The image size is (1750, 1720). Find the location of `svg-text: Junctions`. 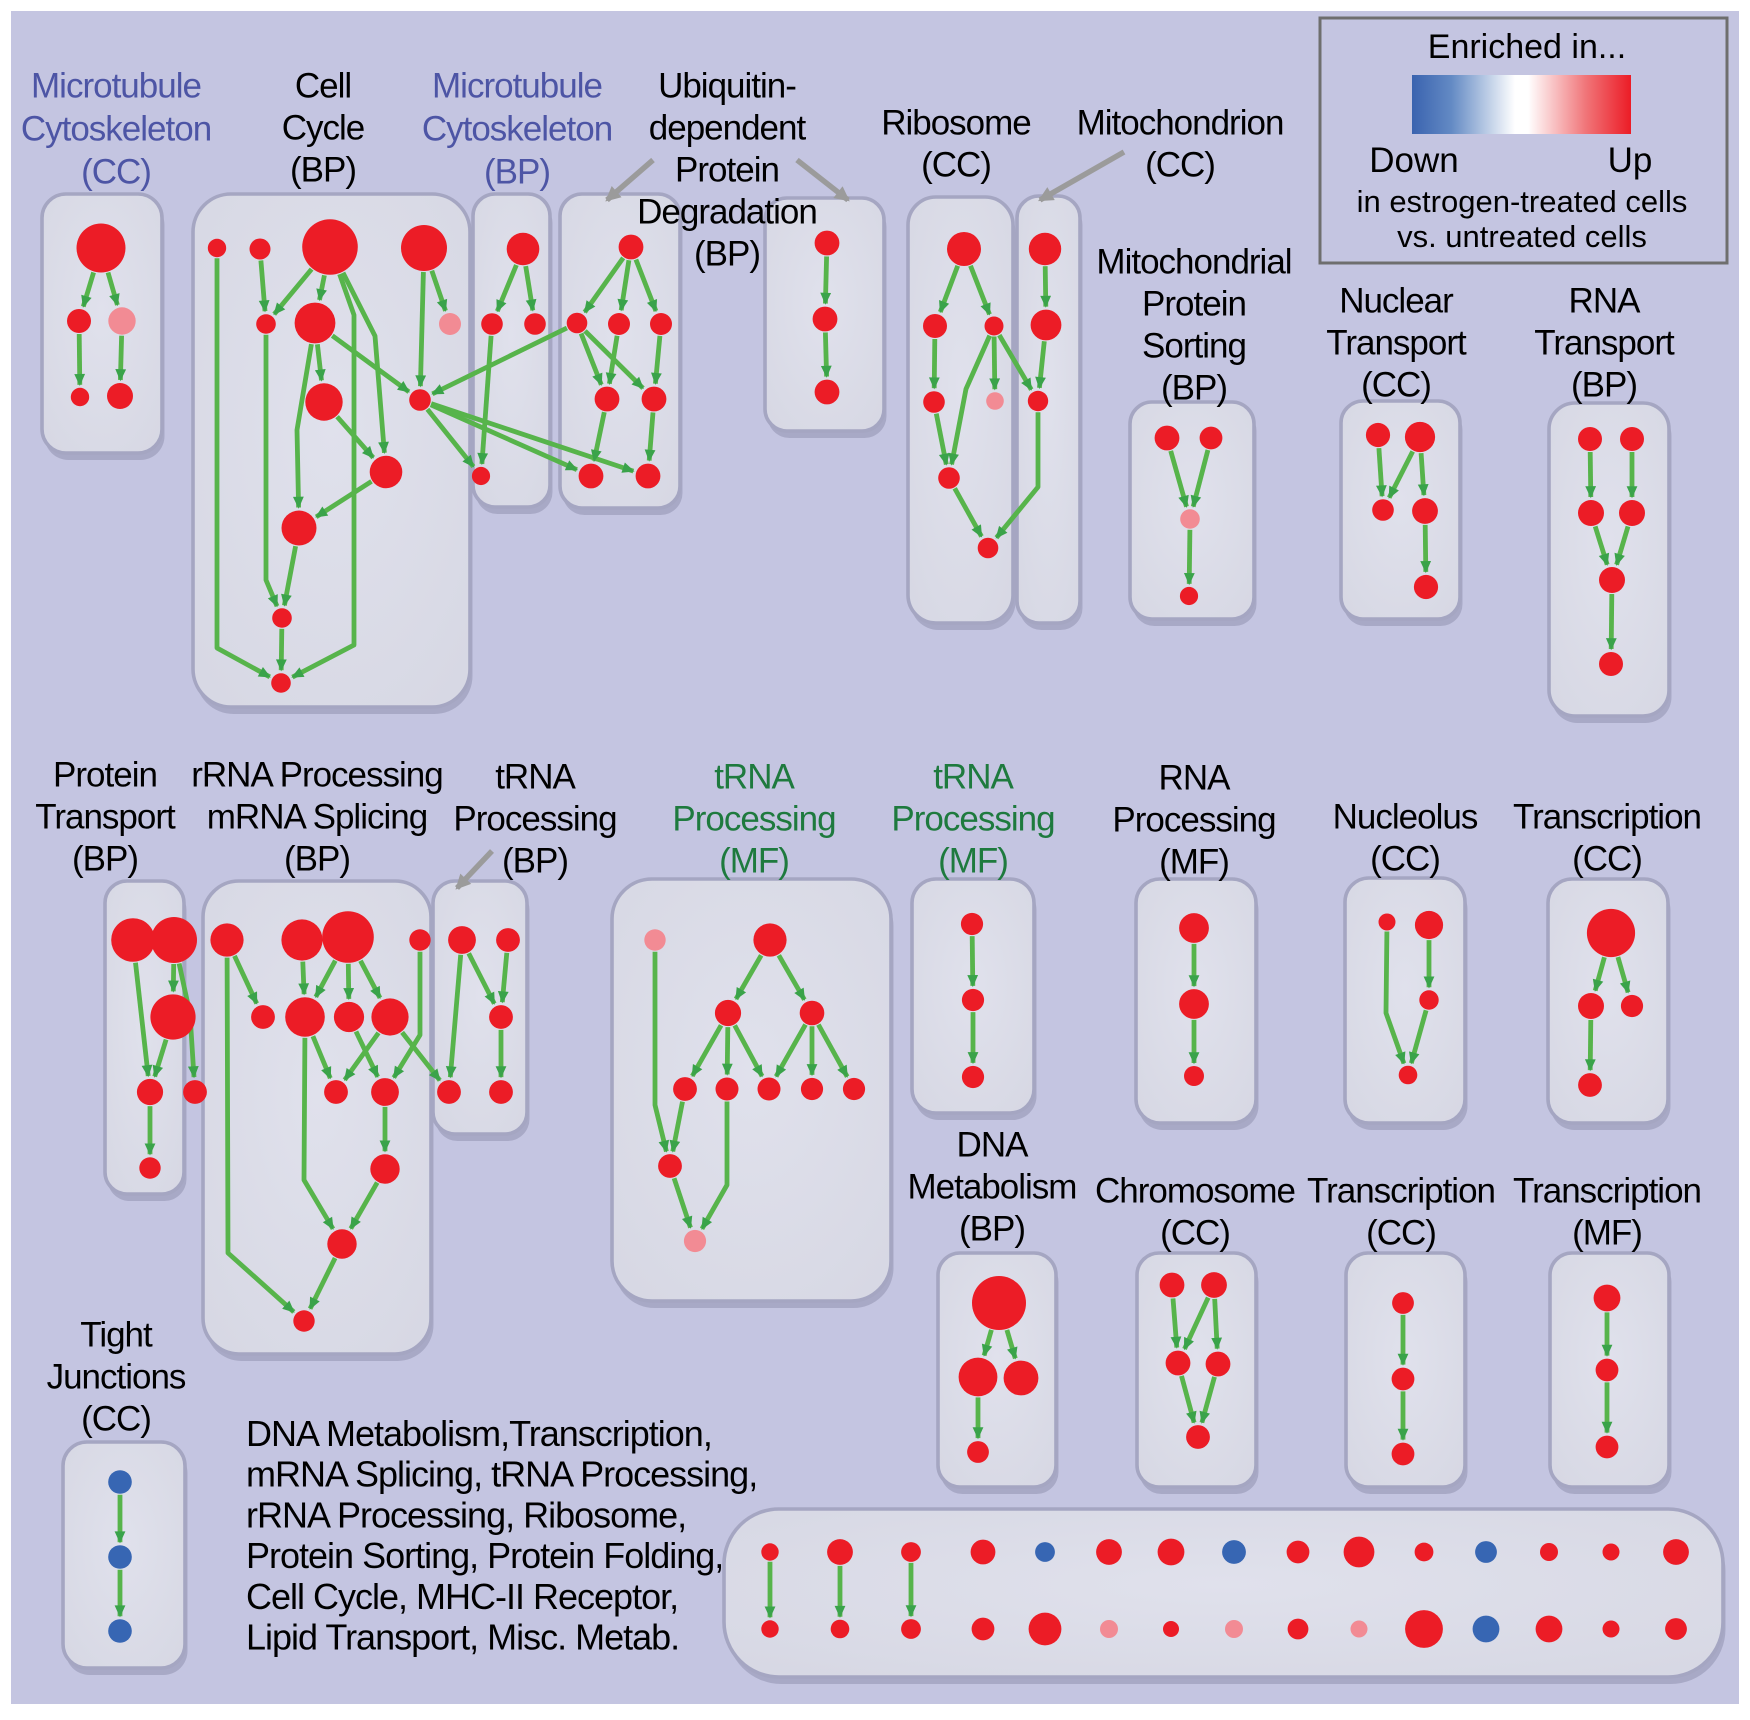

svg-text: Junctions is located at coordinates (116, 1377).